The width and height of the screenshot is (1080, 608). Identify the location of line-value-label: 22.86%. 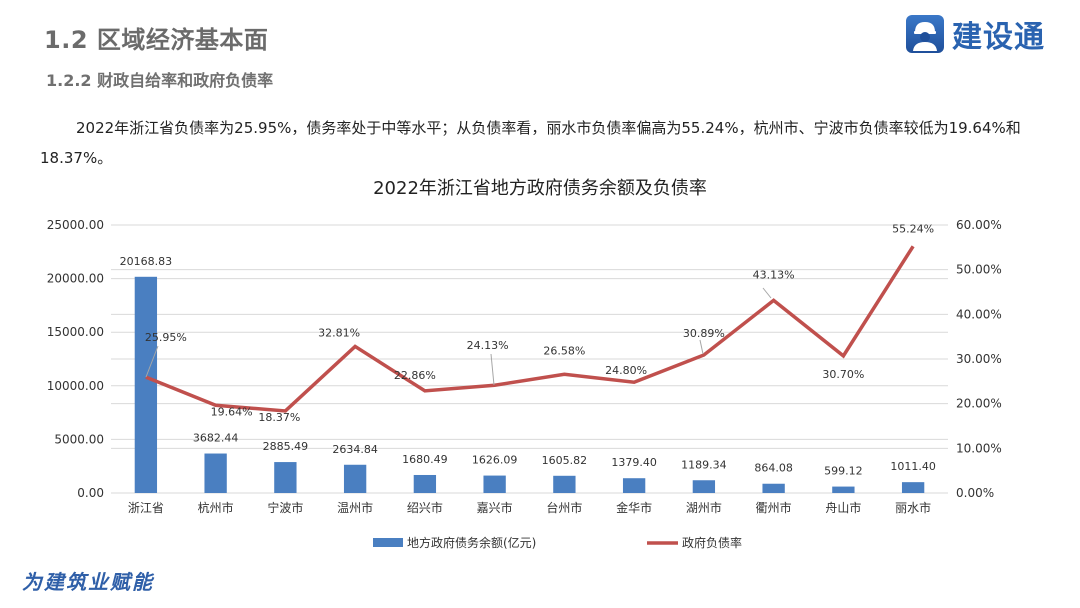
(415, 375).